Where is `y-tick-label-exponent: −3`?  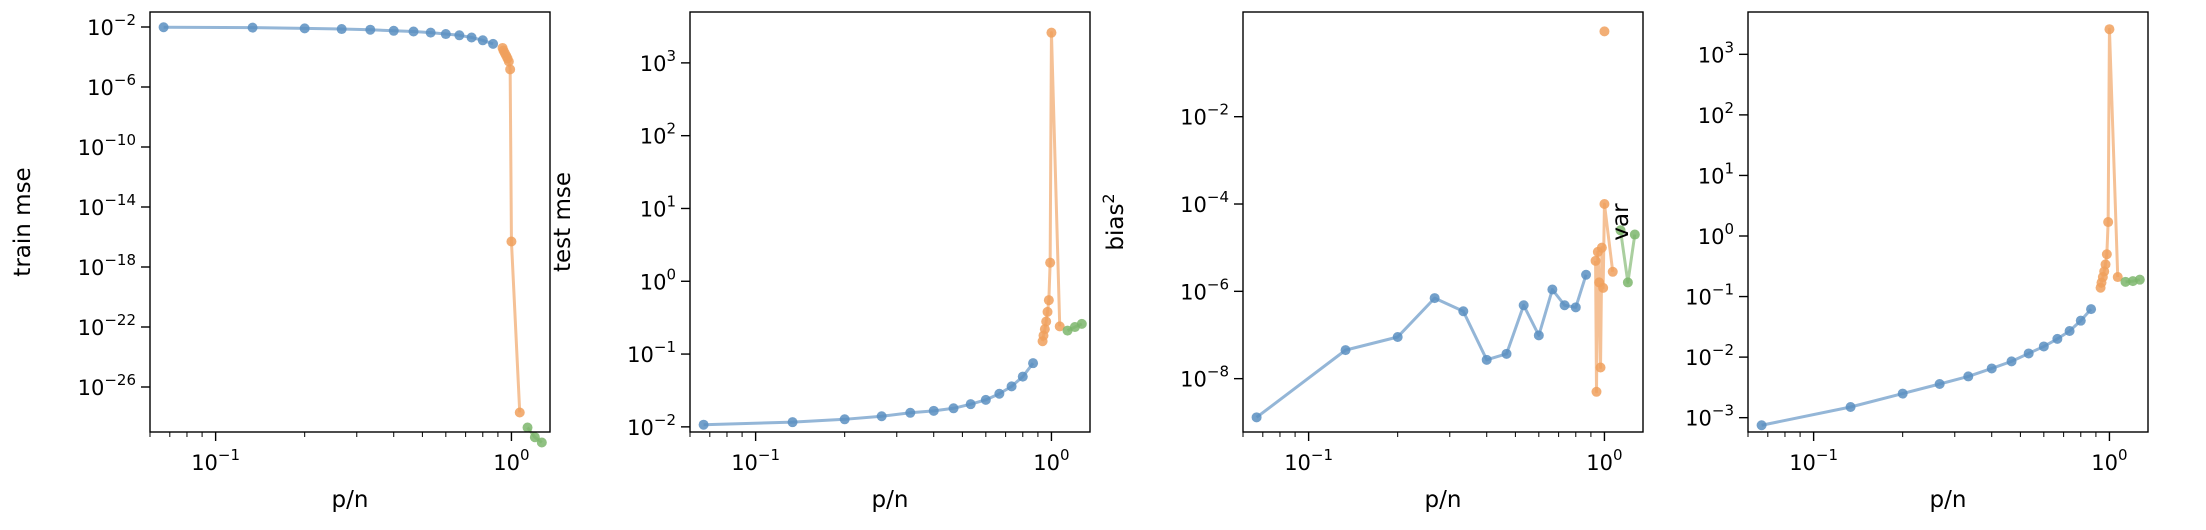
y-tick-label-exponent: −3 is located at coordinates (1723, 411).